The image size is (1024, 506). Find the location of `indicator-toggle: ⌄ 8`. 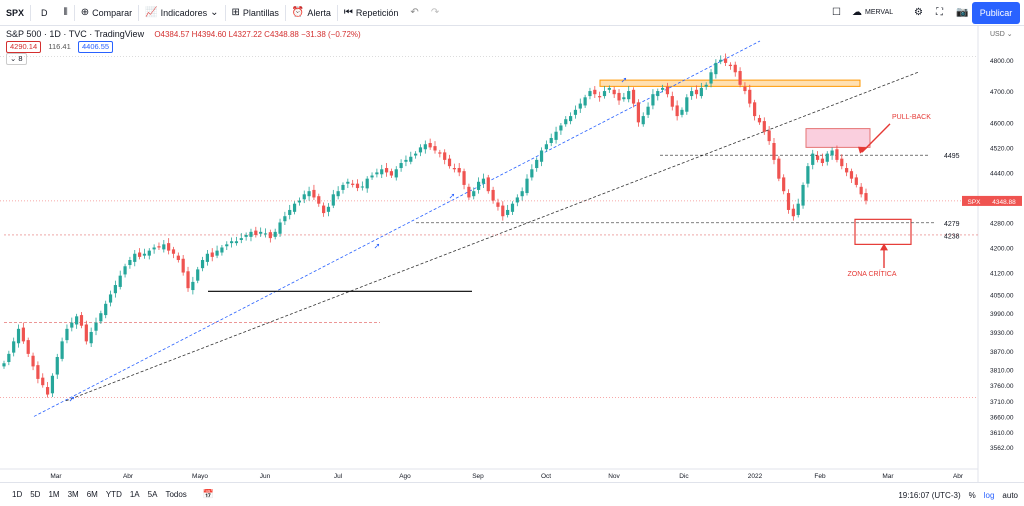

indicator-toggle: ⌄ 8 is located at coordinates (16, 59).